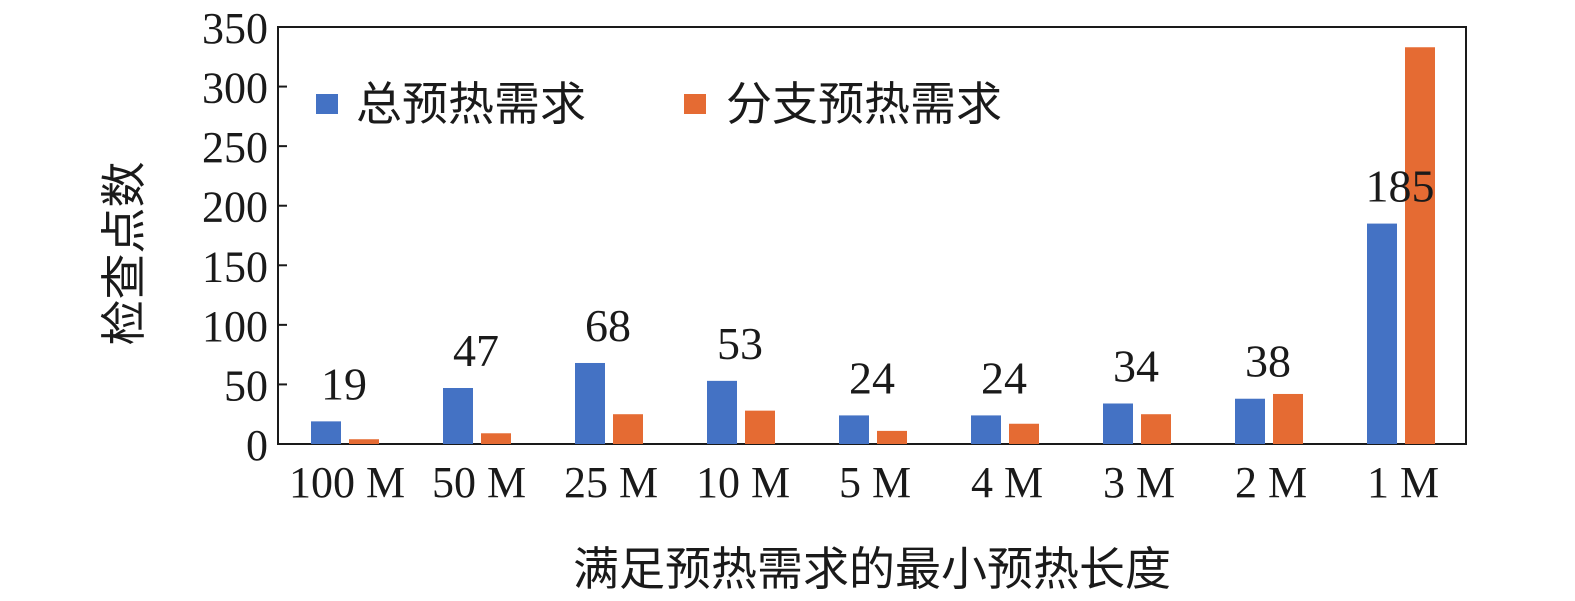 Image resolution: width=1575 pixels, height=601 pixels. I want to click on y-axis-title: 检查点数, so click(124, 254).